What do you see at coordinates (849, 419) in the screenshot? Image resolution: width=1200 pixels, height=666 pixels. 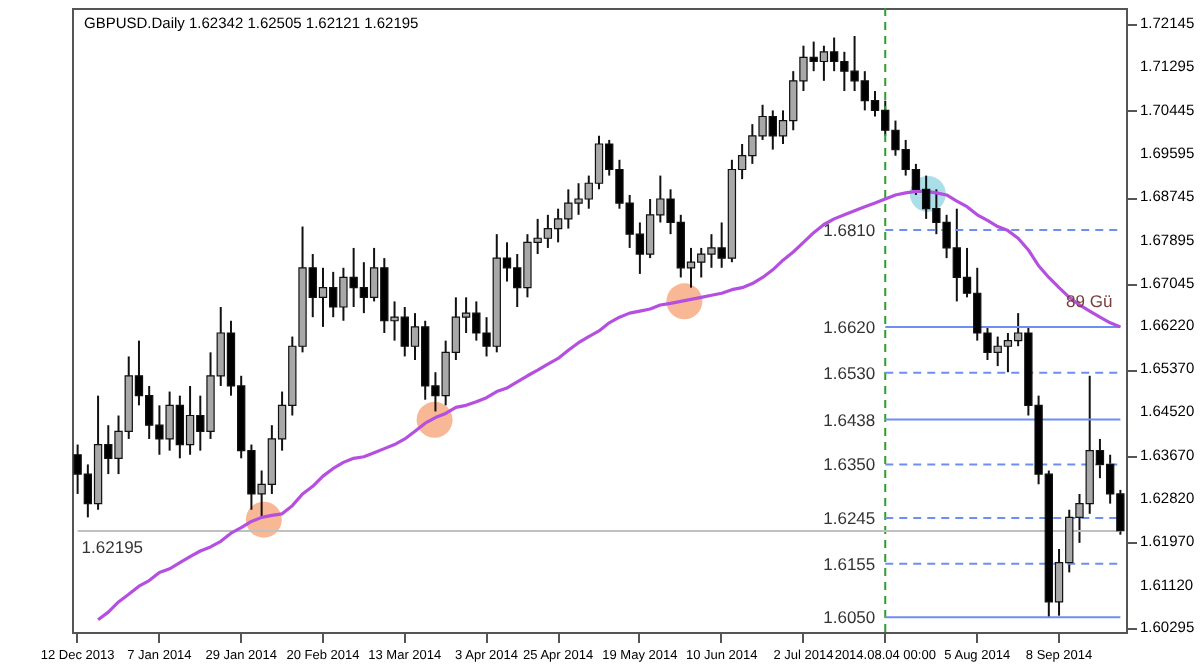 I see `ref-line-label: 1.6438` at bounding box center [849, 419].